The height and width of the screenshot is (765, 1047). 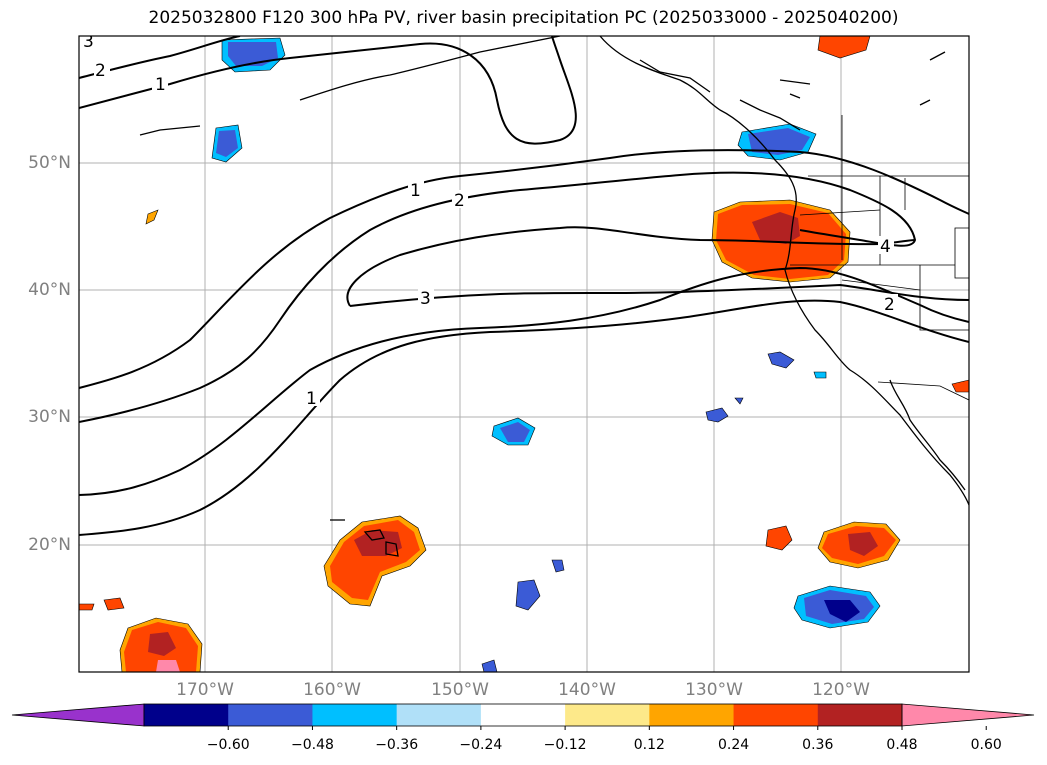 What do you see at coordinates (397, 745) in the screenshot?
I see `colorbar-tick-label: −0.36` at bounding box center [397, 745].